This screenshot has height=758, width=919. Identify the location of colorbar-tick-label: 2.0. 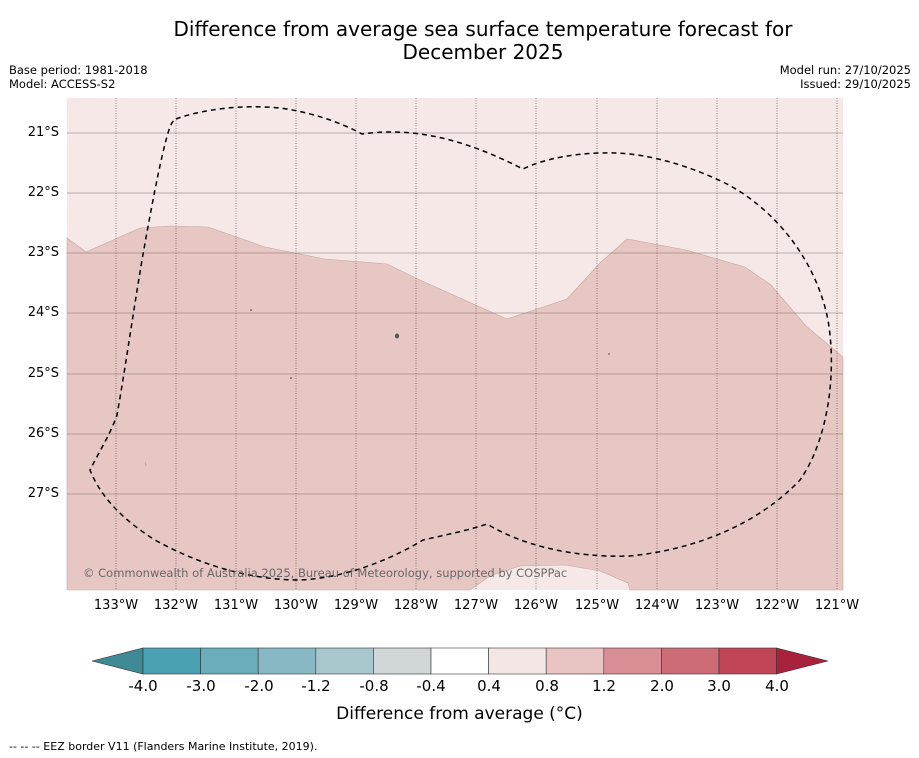
(662, 686).